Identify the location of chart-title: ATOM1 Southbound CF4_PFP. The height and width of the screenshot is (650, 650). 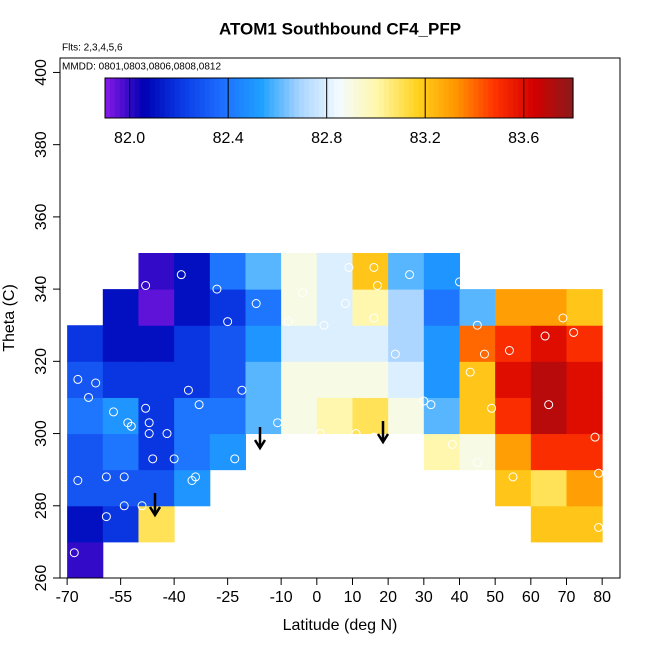
(340, 28).